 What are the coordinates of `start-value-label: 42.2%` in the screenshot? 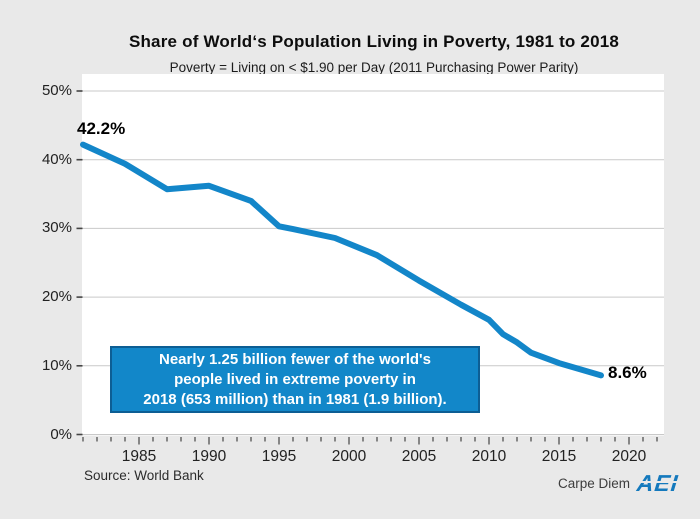 It's located at (101, 128).